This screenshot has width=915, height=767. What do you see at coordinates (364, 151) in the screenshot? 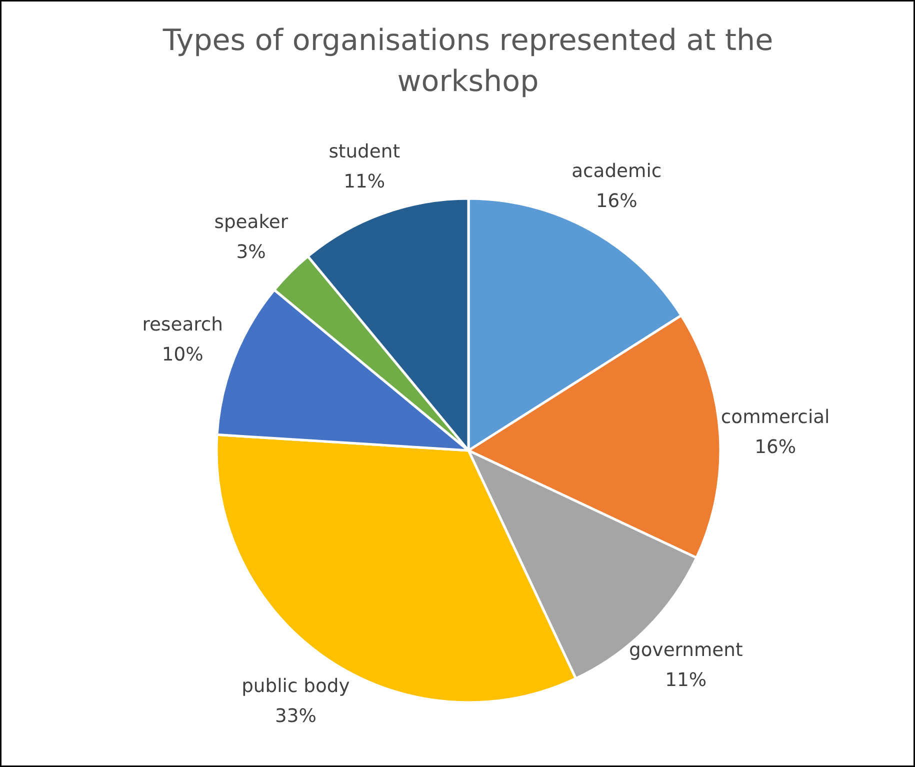
I see `slice-label: student` at bounding box center [364, 151].